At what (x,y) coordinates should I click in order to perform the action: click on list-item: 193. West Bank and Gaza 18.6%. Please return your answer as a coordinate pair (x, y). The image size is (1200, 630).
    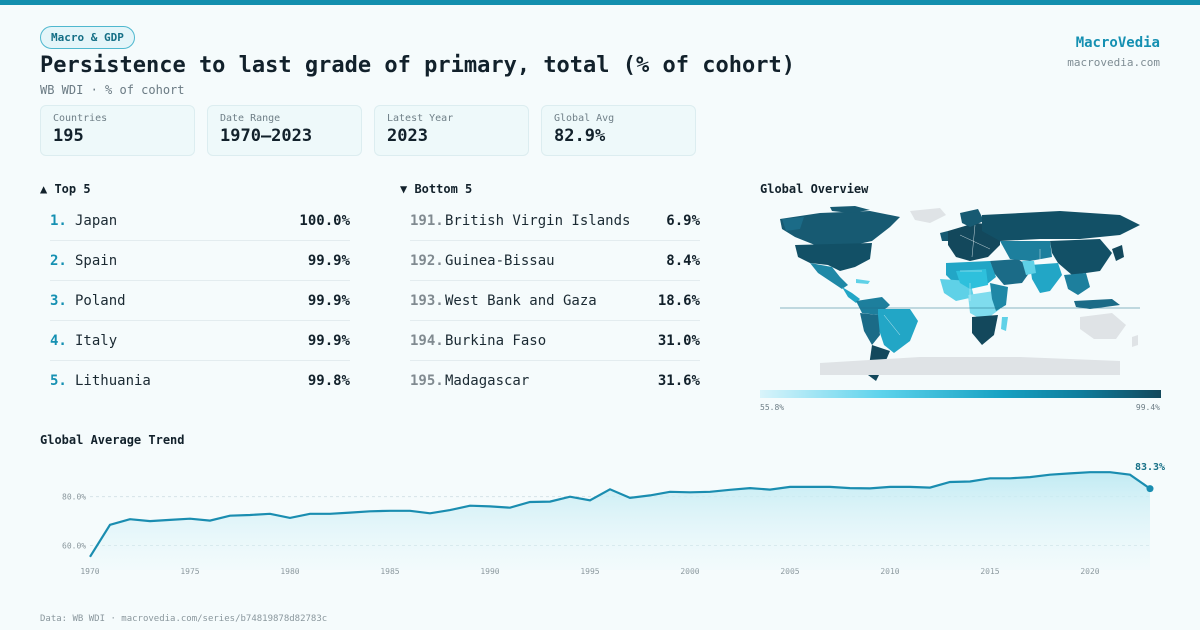
    Looking at the image, I should click on (555, 301).